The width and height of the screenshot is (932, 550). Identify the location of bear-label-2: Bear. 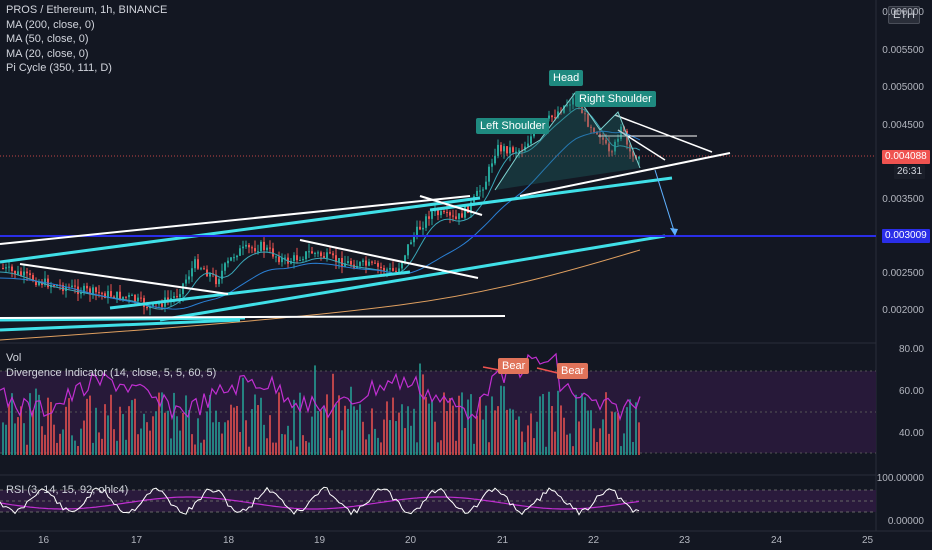
(573, 371).